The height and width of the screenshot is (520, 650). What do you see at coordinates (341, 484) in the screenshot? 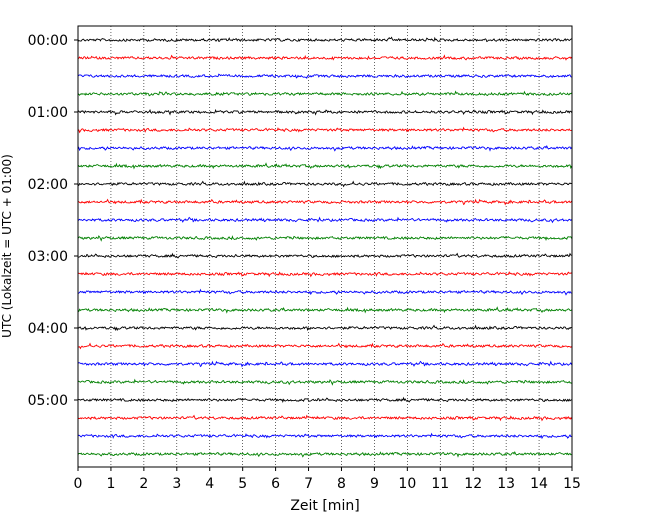
I see `x-tick-label: 8` at bounding box center [341, 484].